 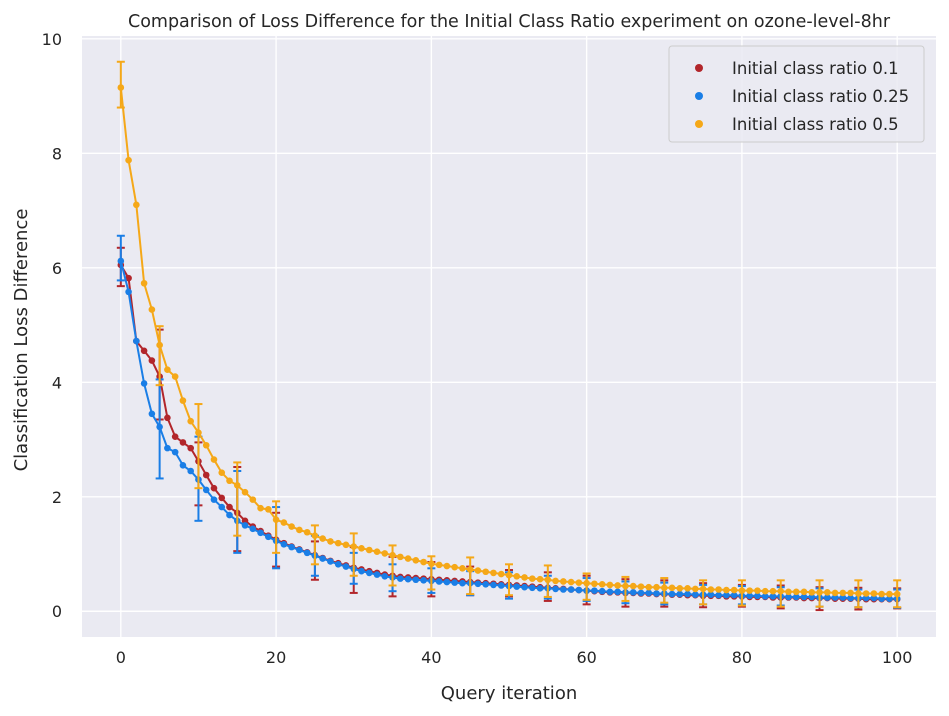 What do you see at coordinates (57, 382) in the screenshot?
I see `y-tick-label: 4` at bounding box center [57, 382].